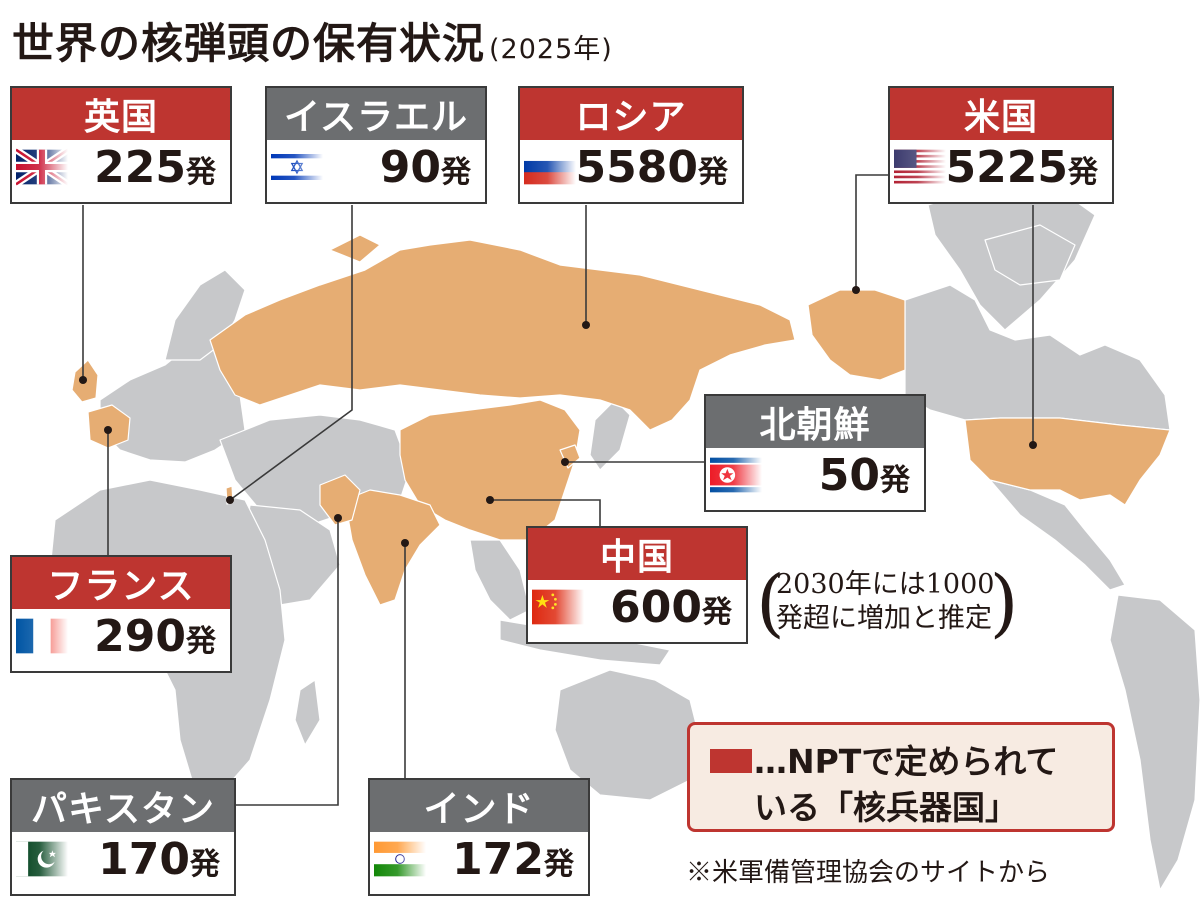  What do you see at coordinates (1033, 445) in the screenshot?
I see `usa-marker` at bounding box center [1033, 445].